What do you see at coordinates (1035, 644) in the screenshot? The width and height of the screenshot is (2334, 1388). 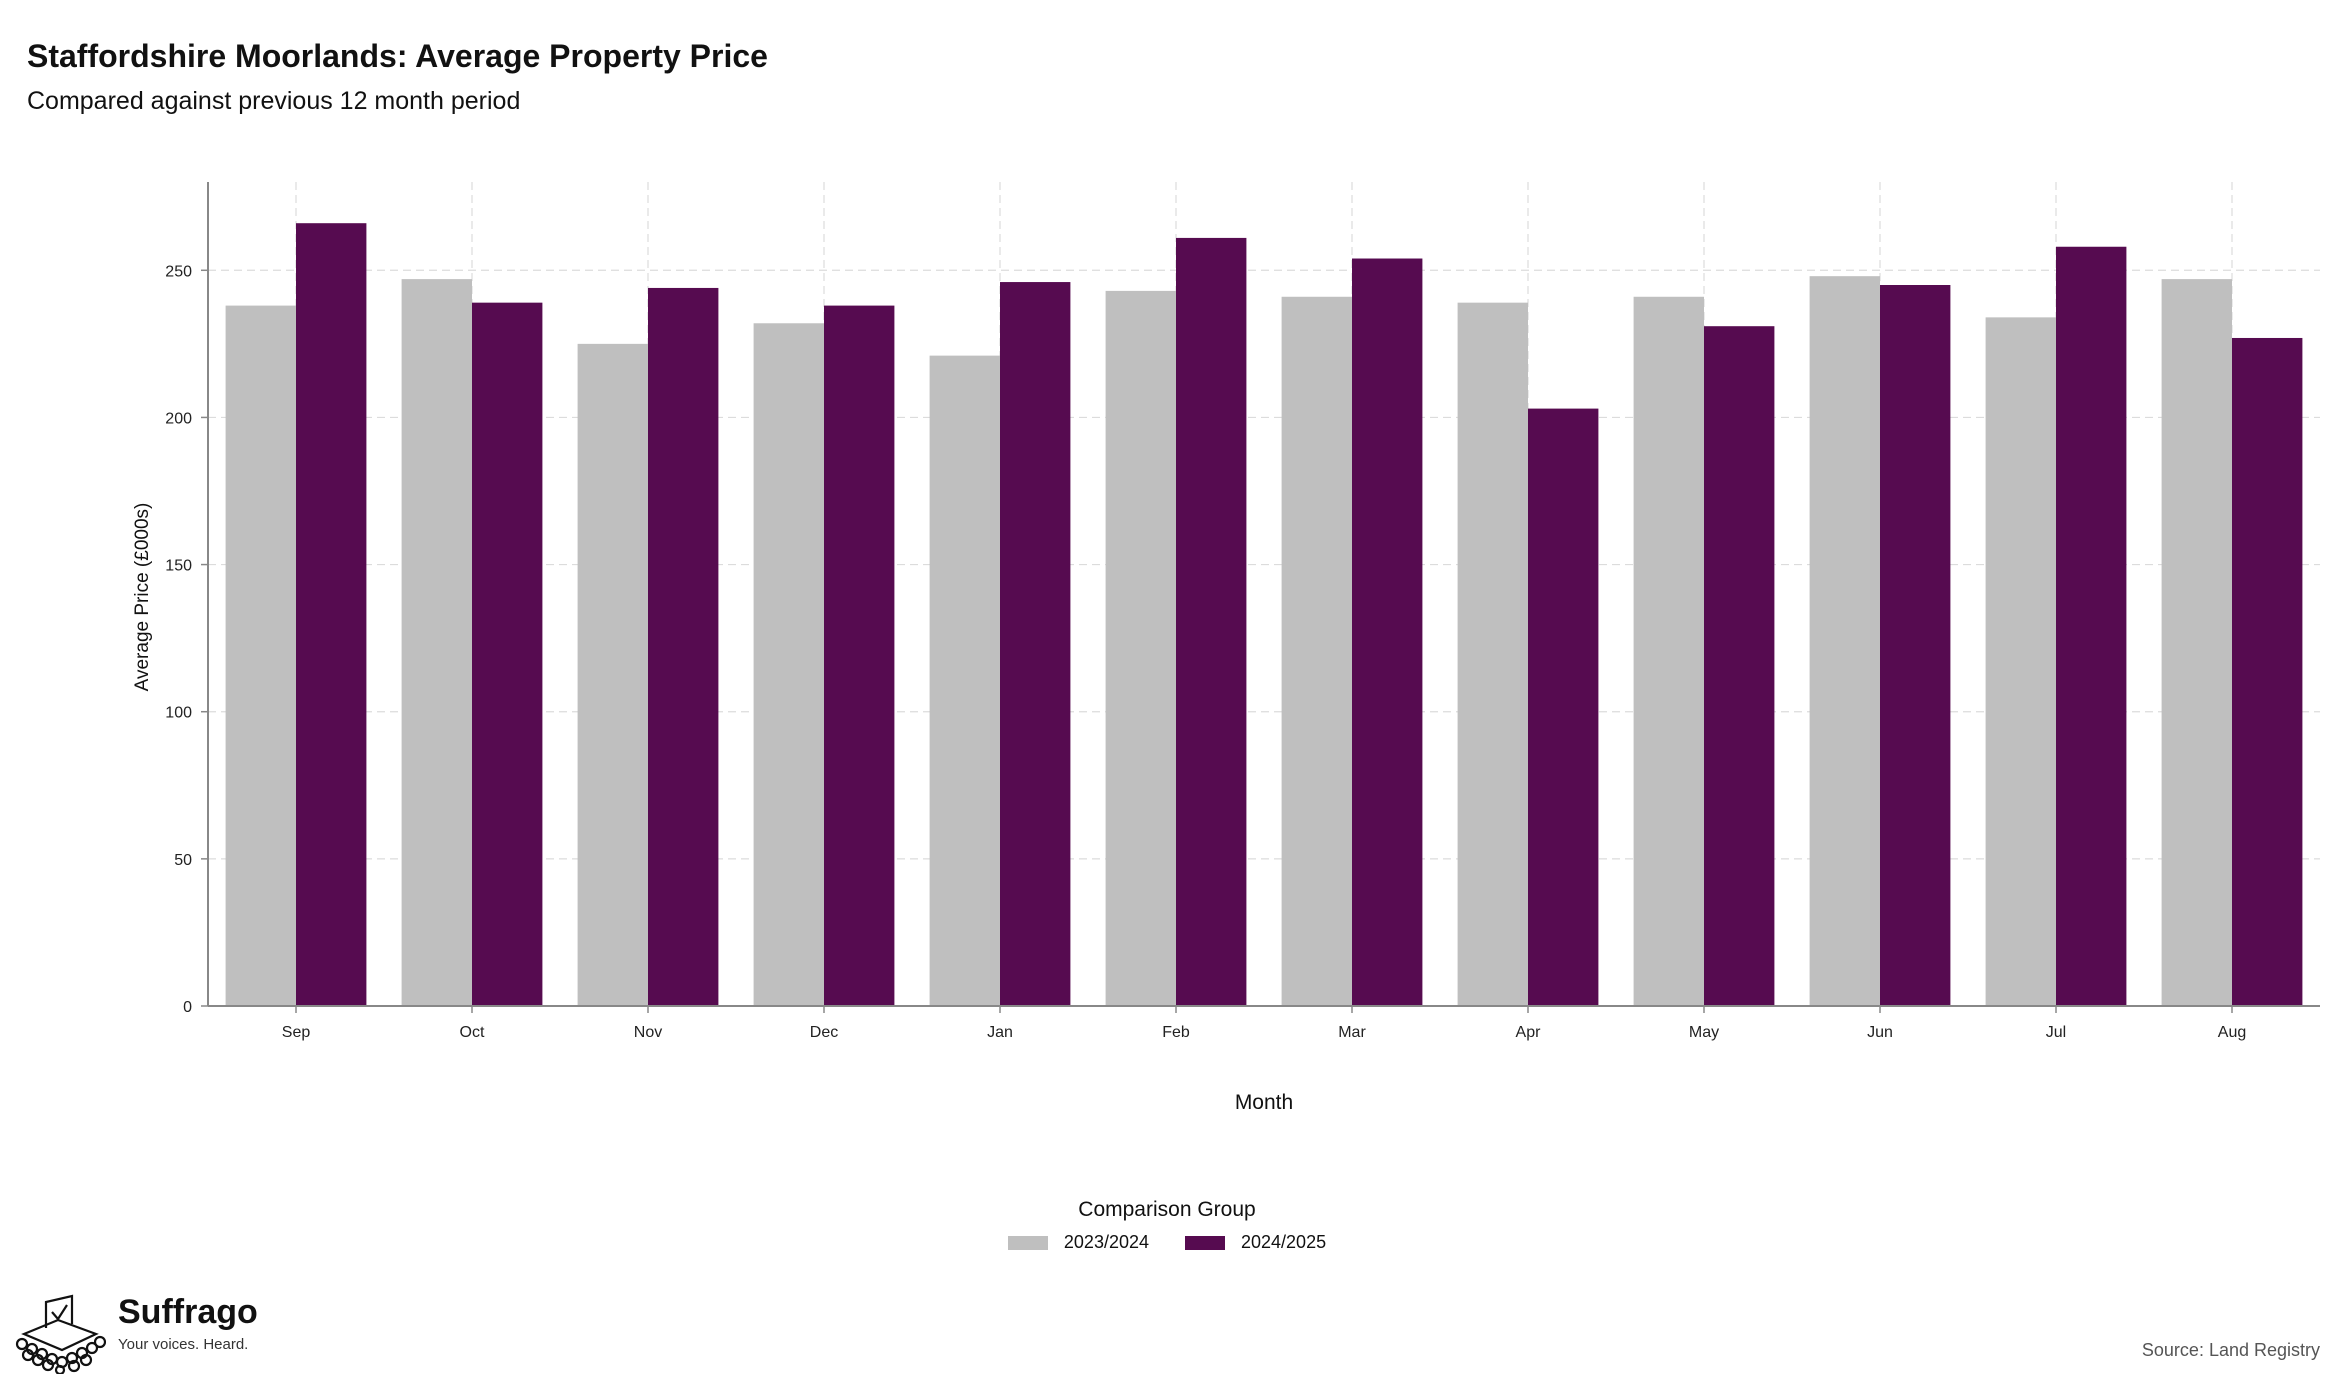 I see `bar-2-jan` at bounding box center [1035, 644].